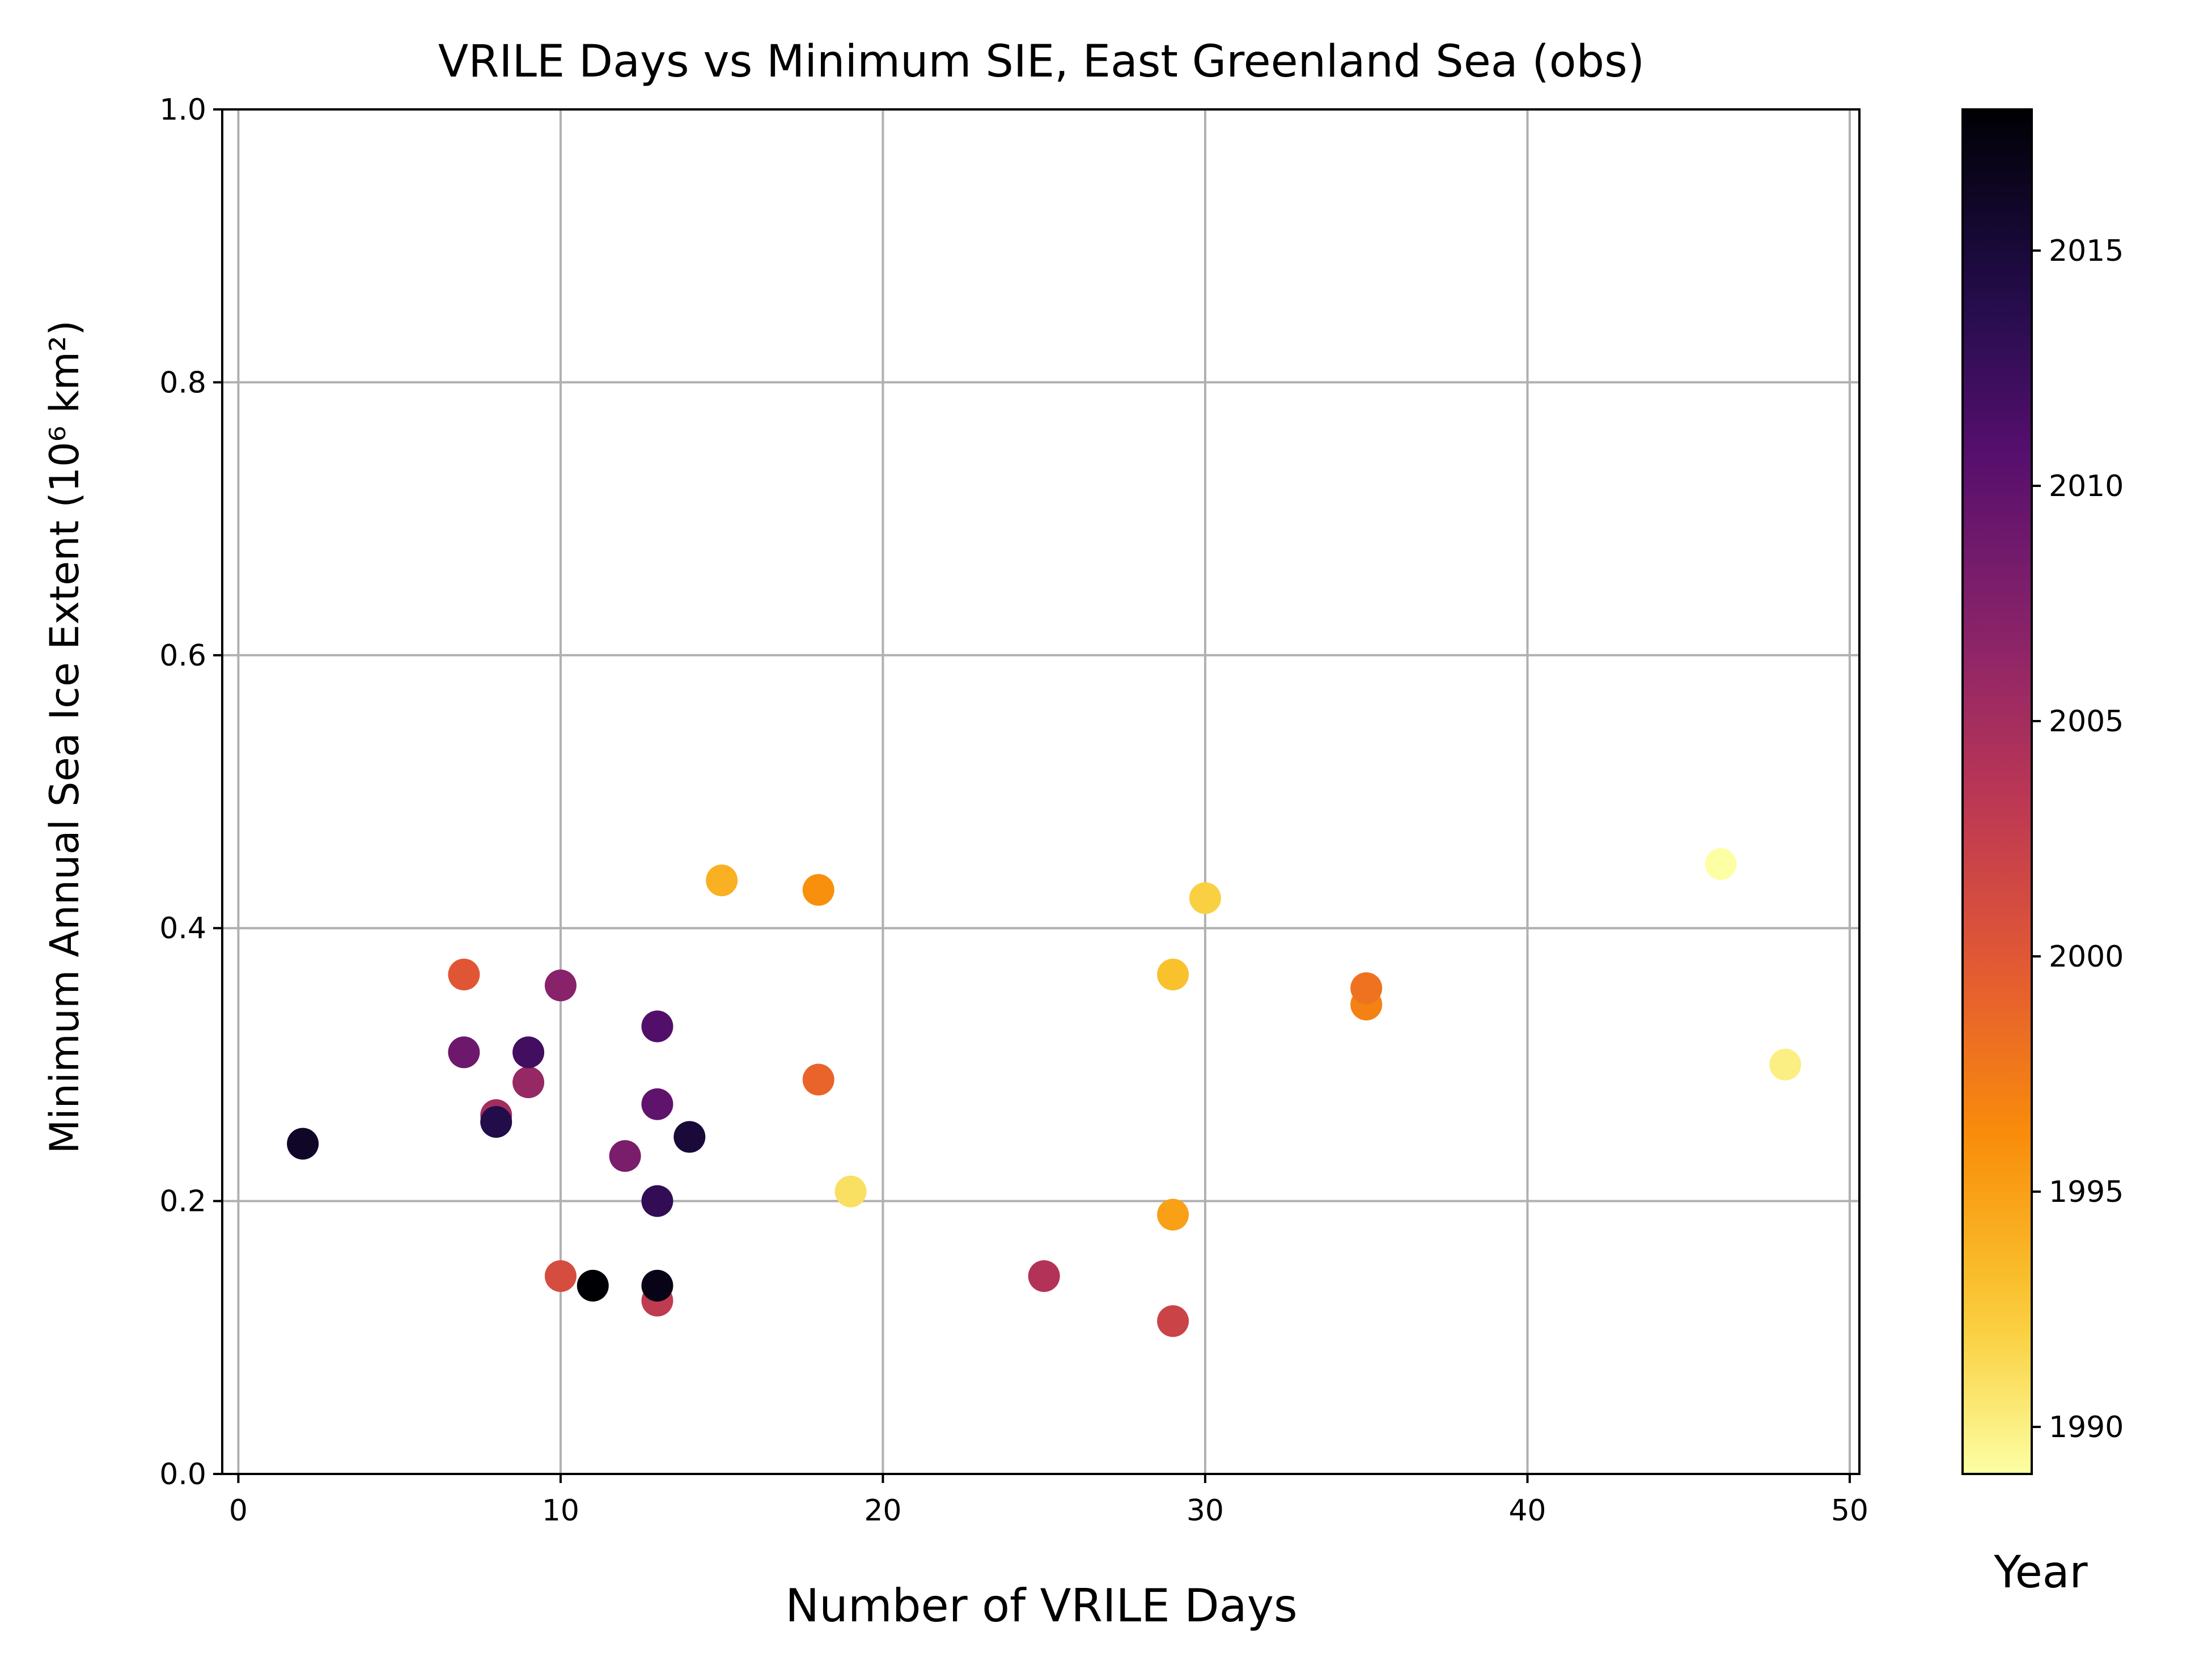  Describe the element at coordinates (2086, 722) in the screenshot. I see `colorbar-tick-label: 2005` at that location.